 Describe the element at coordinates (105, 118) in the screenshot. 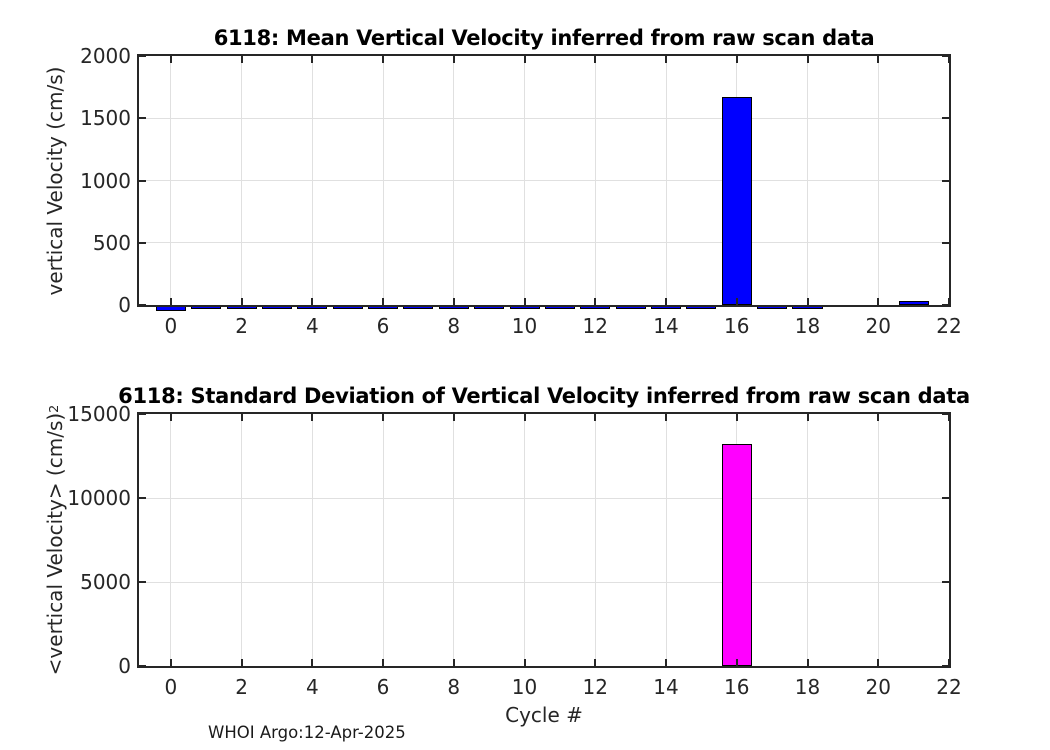

I see `y-tick-label: 1500` at that location.